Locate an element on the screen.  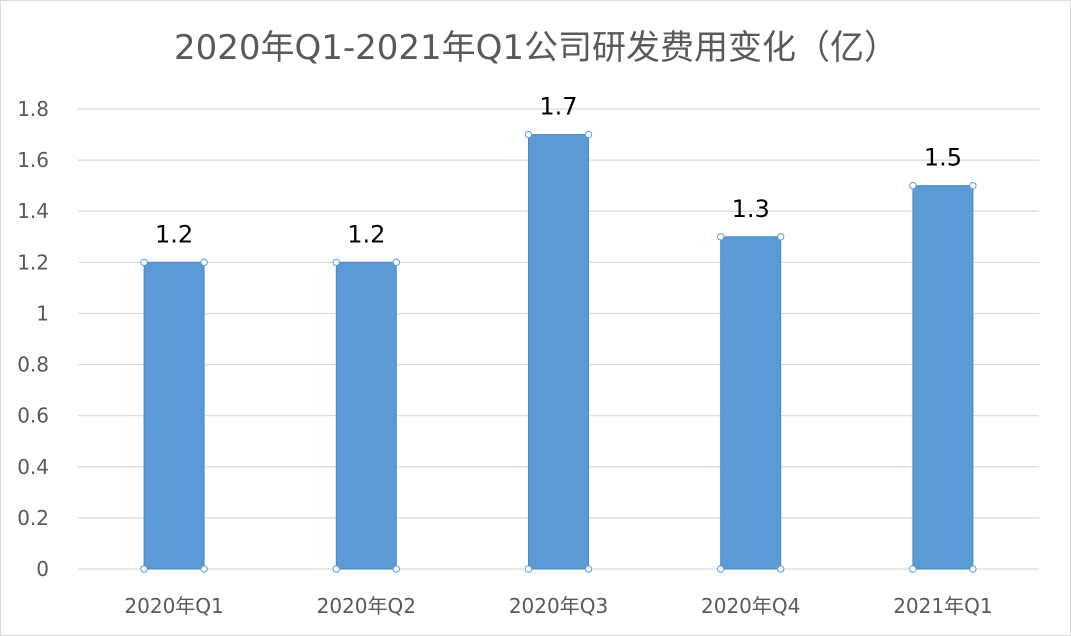
x-axis-ticks: 2020年Q1 2020年Q2 2020年Q3 2020年Q4 2021年Q1 is located at coordinates (558, 606).